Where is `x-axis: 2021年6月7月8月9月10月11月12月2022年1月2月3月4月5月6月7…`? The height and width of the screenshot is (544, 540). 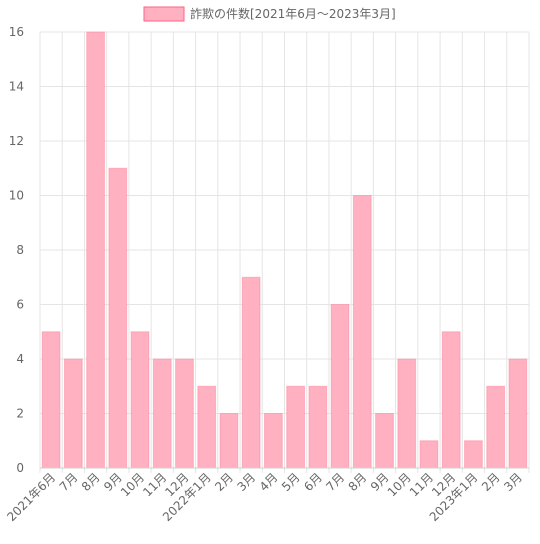 x-axis: 2021年6月7月8月9月10月11月12月2022年1月2月3月4月5月6月7… is located at coordinates (266, 495).